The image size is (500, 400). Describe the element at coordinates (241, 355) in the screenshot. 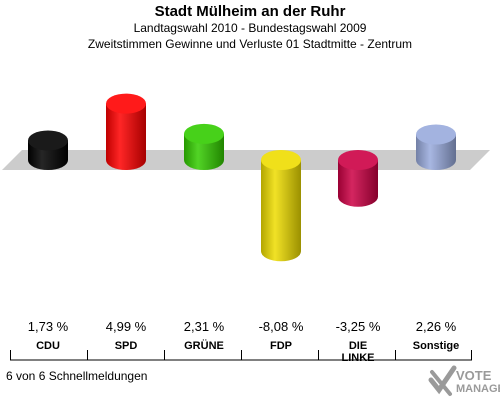

I see `x-axis` at that location.